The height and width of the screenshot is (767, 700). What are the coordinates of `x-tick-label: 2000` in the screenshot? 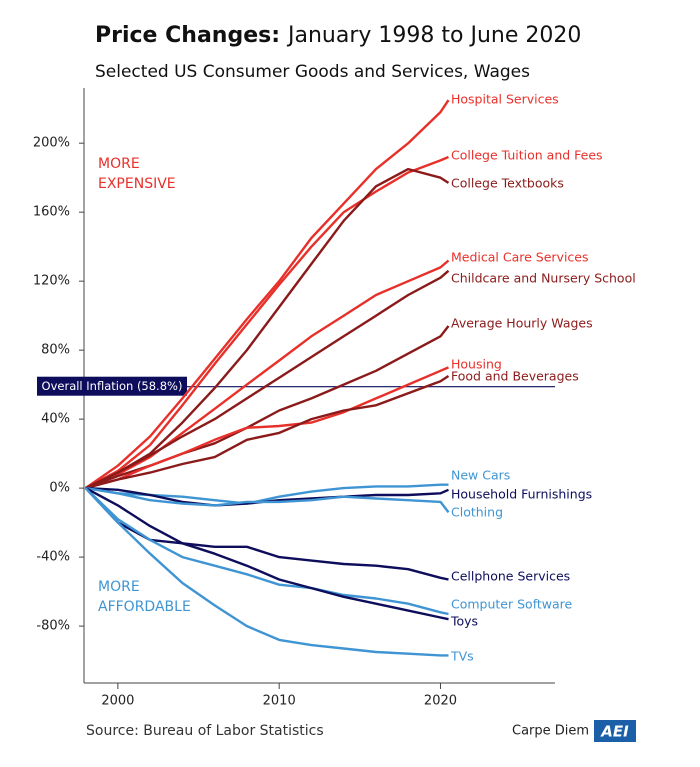 It's located at (117, 701).